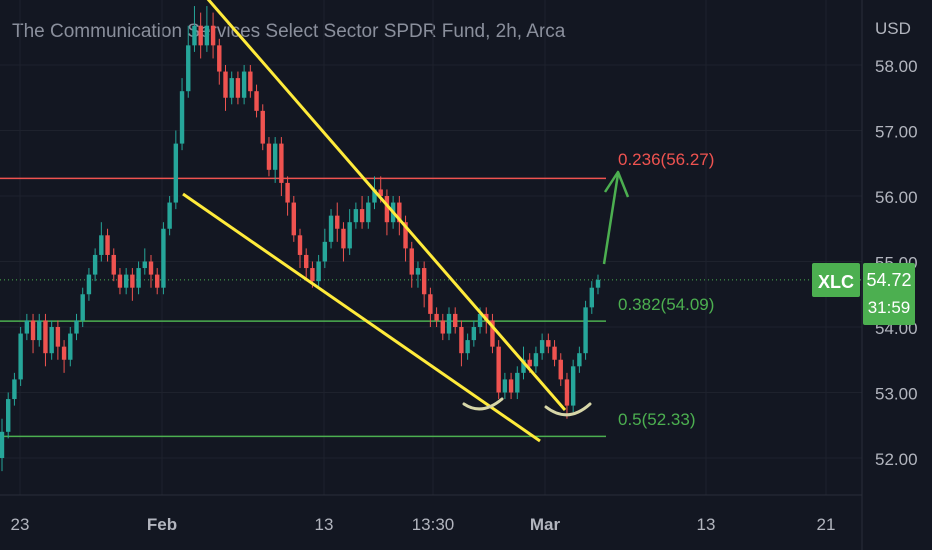 The image size is (932, 550). I want to click on currency-label: USD, so click(893, 28).